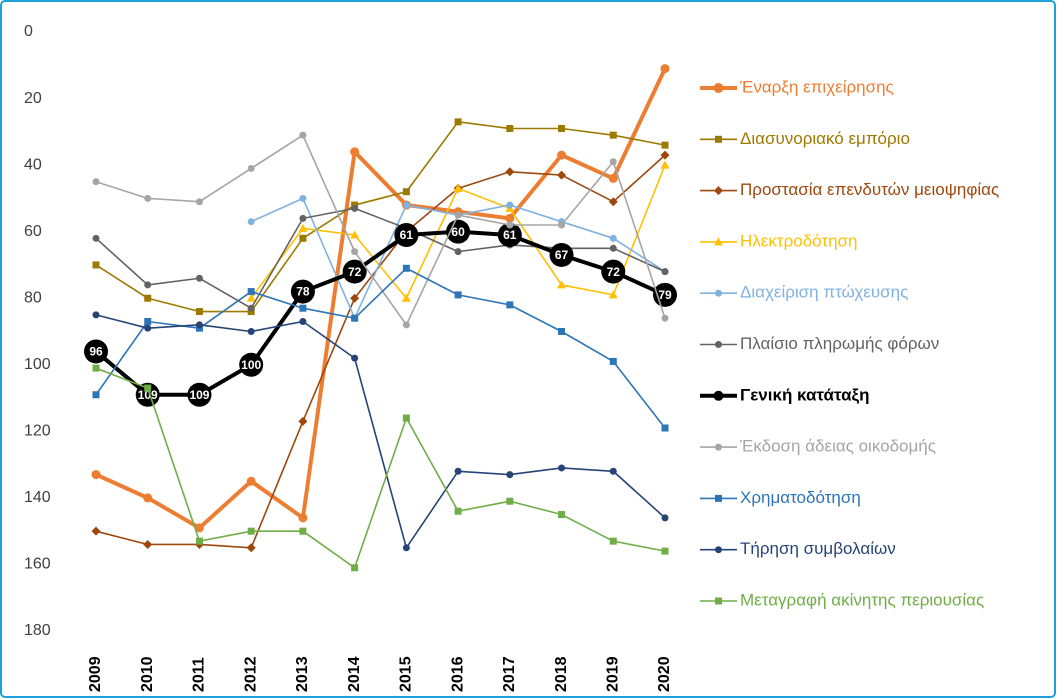 Image resolution: width=1057 pixels, height=699 pixels. What do you see at coordinates (33, 297) in the screenshot?
I see `y-tick-label: 80` at bounding box center [33, 297].